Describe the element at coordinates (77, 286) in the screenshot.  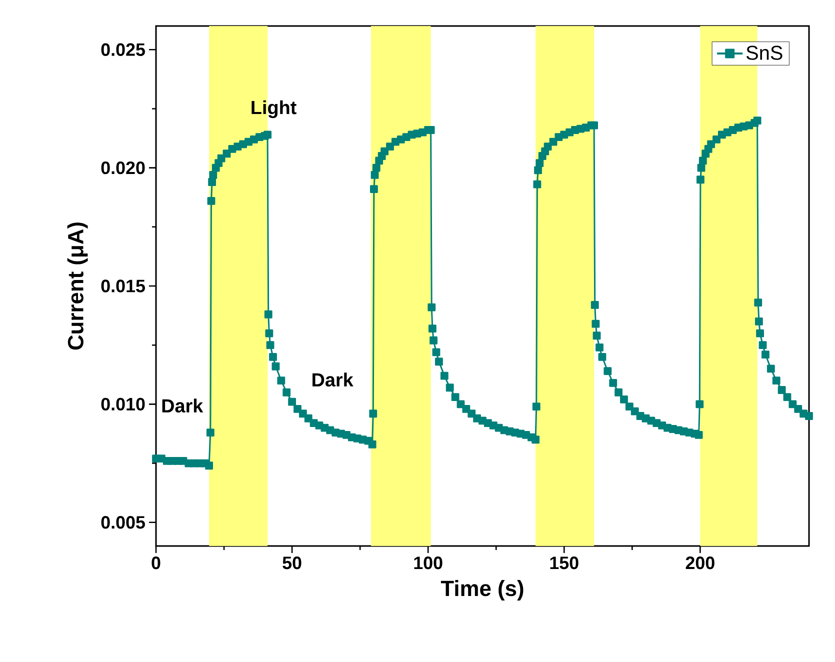
I see `y-axis-title: Current (μA)` at that location.